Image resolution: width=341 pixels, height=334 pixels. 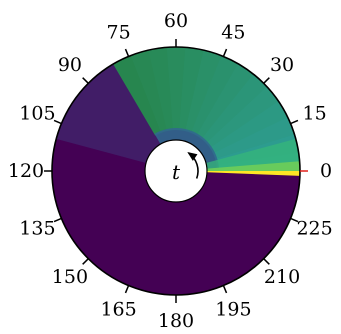 I want to click on angular-tick-label: 210, so click(x=282, y=277).